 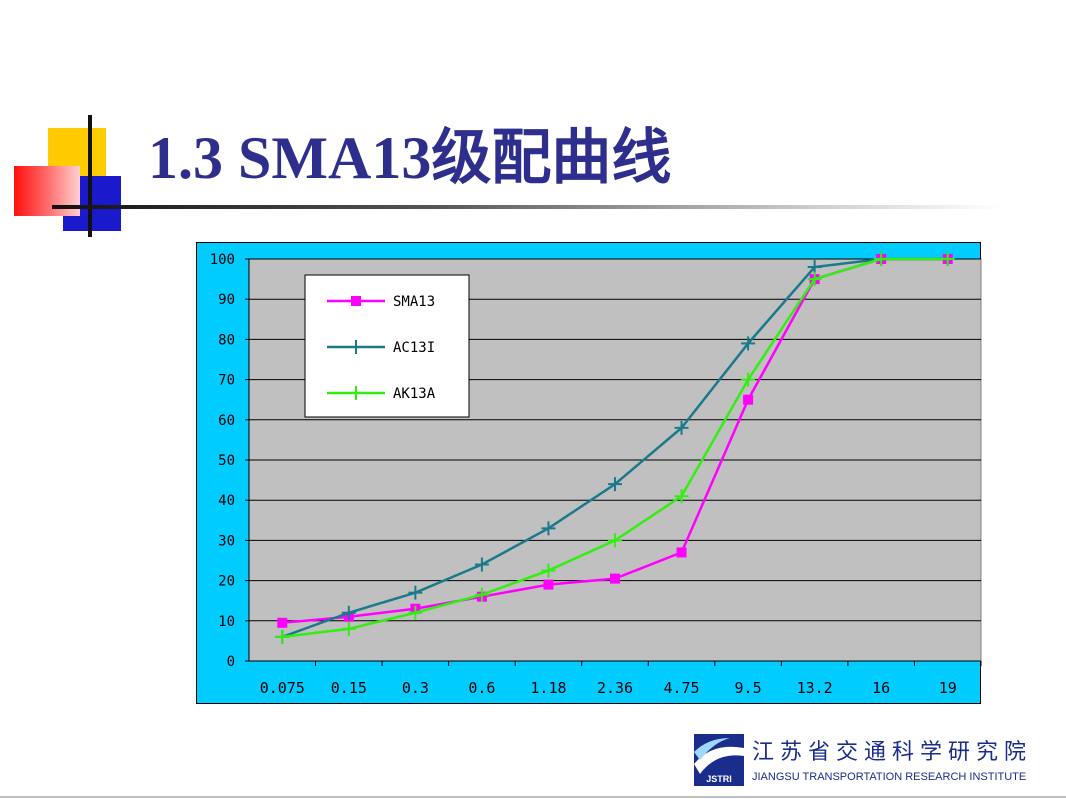 What do you see at coordinates (226, 541) in the screenshot?
I see `y-tick-label: 30` at bounding box center [226, 541].